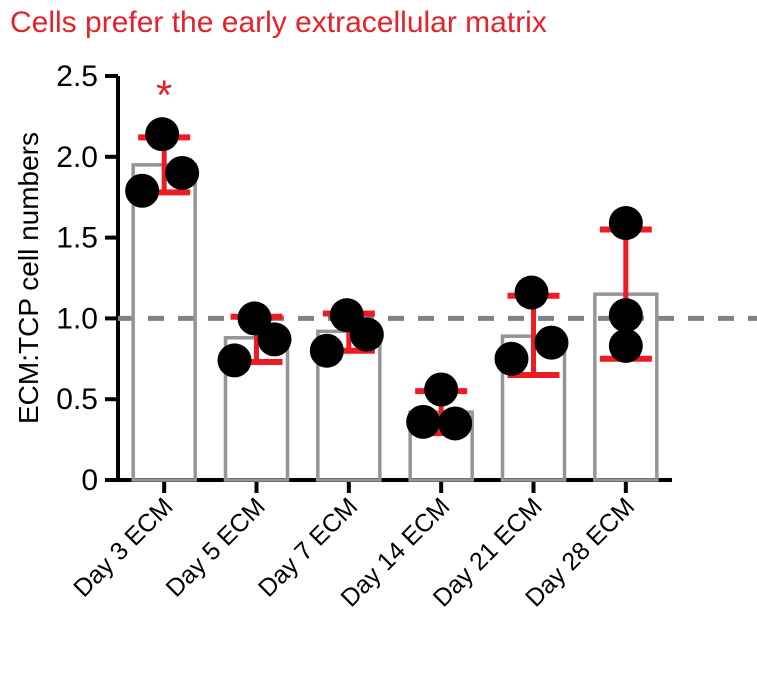 The width and height of the screenshot is (757, 678). I want to click on y-axis-tick-label: 2.5, so click(77, 76).